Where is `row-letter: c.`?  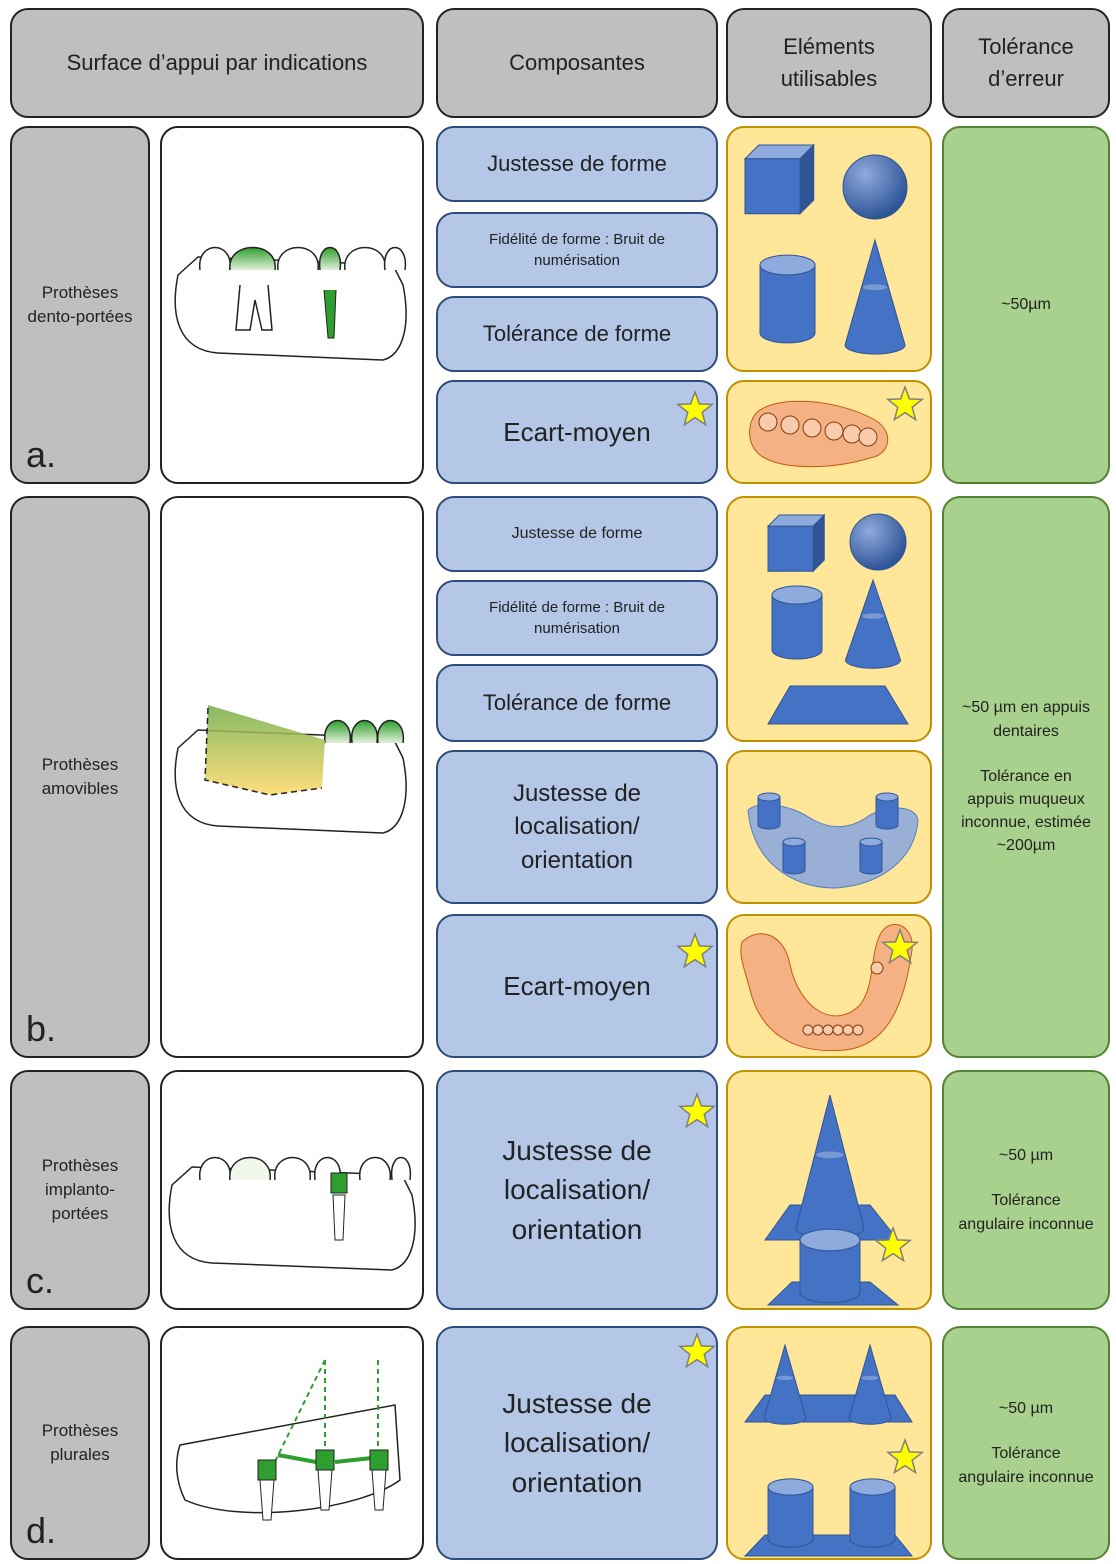 row-letter: c. is located at coordinates (40, 1280).